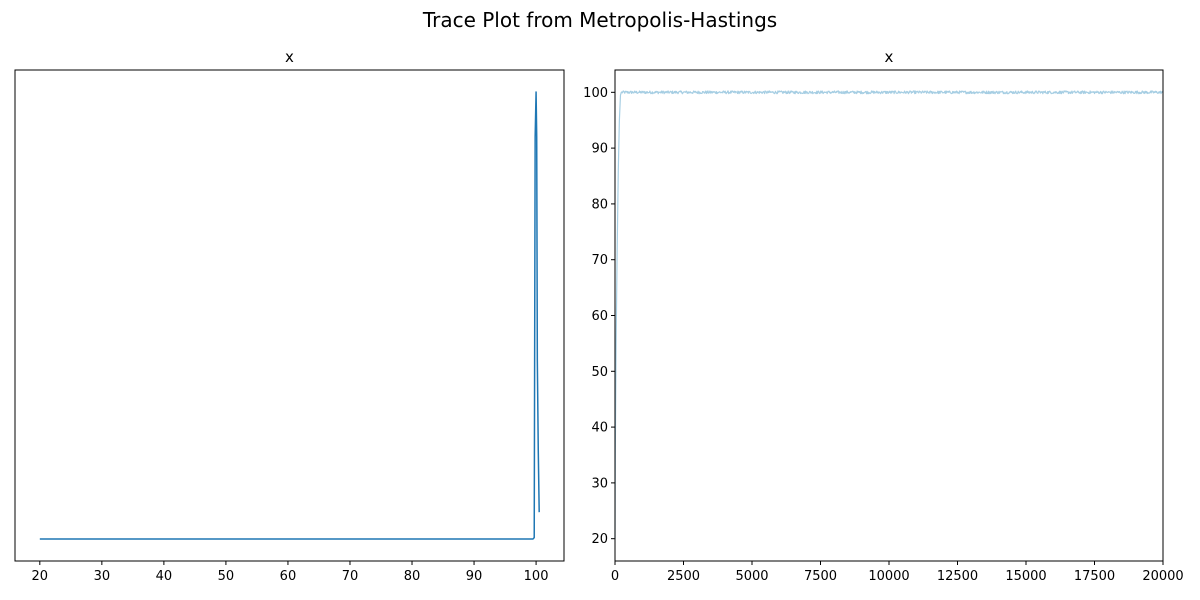  What do you see at coordinates (599, 316) in the screenshot?
I see `right-y-tick-label: 60` at bounding box center [599, 316].